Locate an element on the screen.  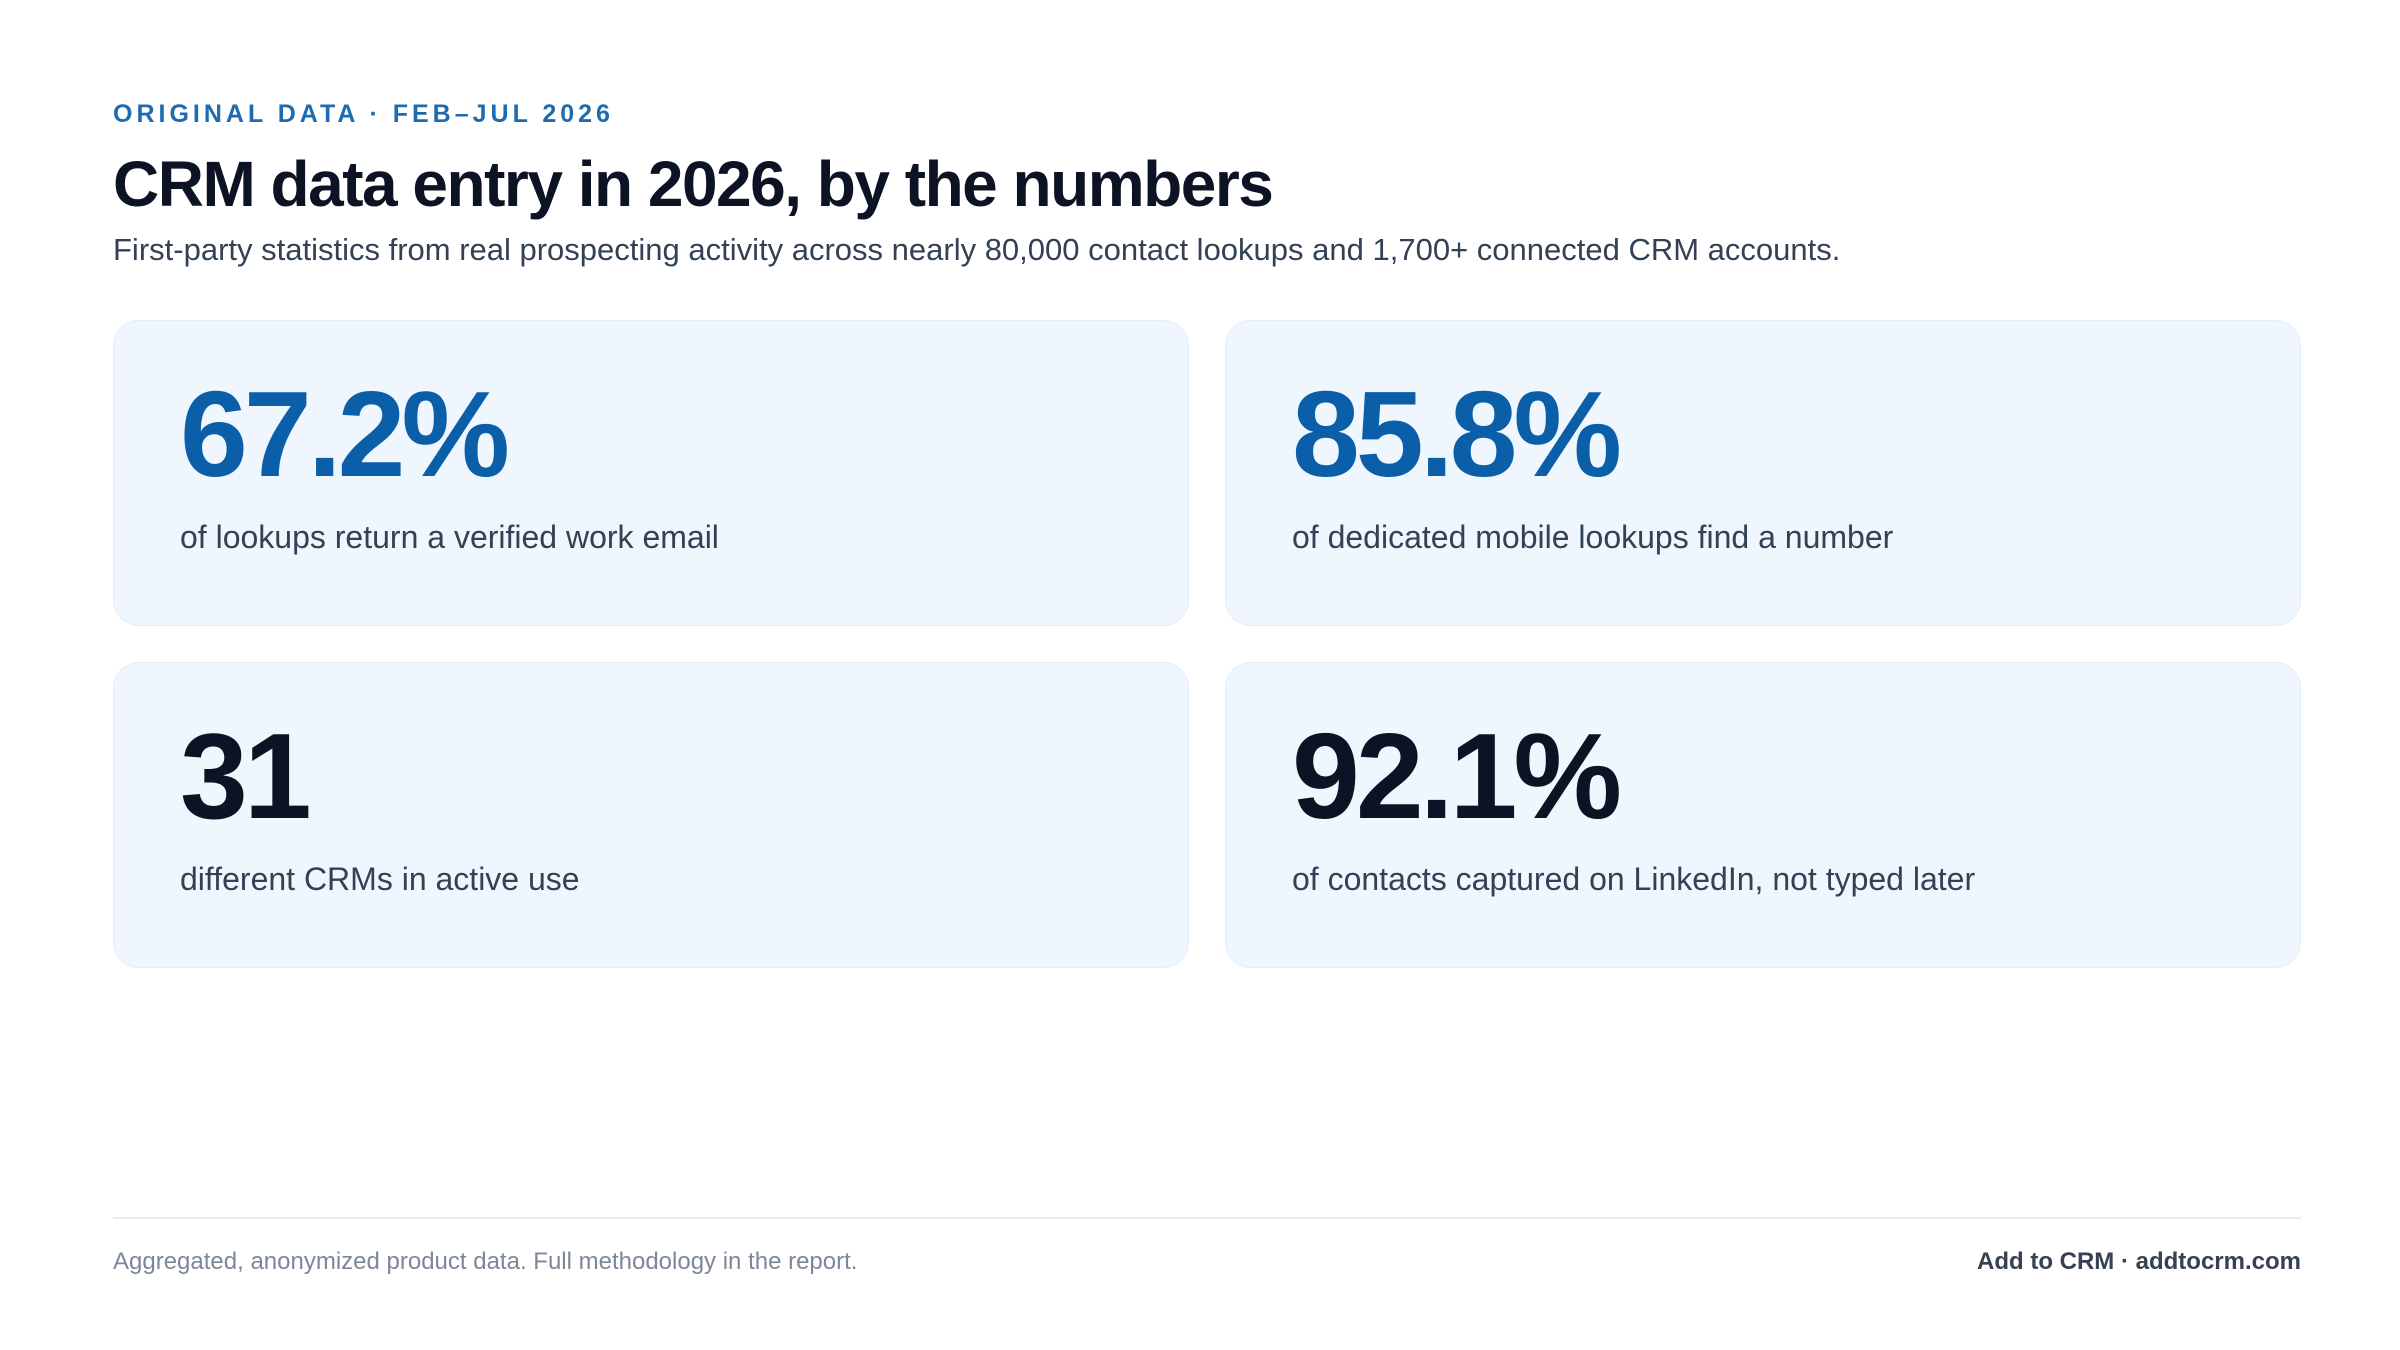
stat-value: 67.2% is located at coordinates (345, 434).